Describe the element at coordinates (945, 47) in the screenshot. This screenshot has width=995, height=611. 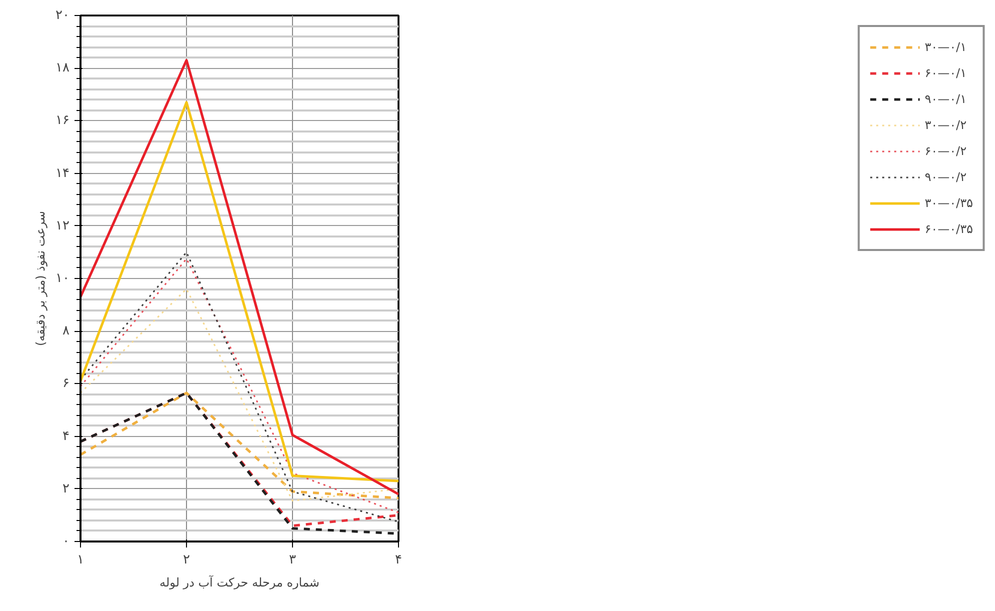
I see `legend-label: ۳۰—۰/۱` at that location.